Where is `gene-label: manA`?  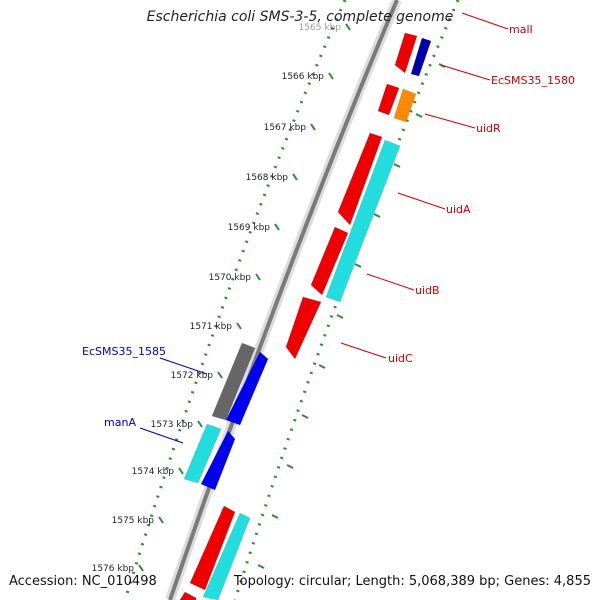 gene-label: manA is located at coordinates (120, 422).